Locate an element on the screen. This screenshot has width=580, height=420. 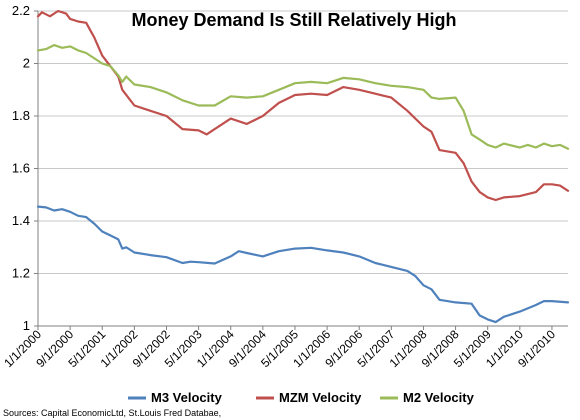
y-tick-label-0: 1 is located at coordinates (26, 325).